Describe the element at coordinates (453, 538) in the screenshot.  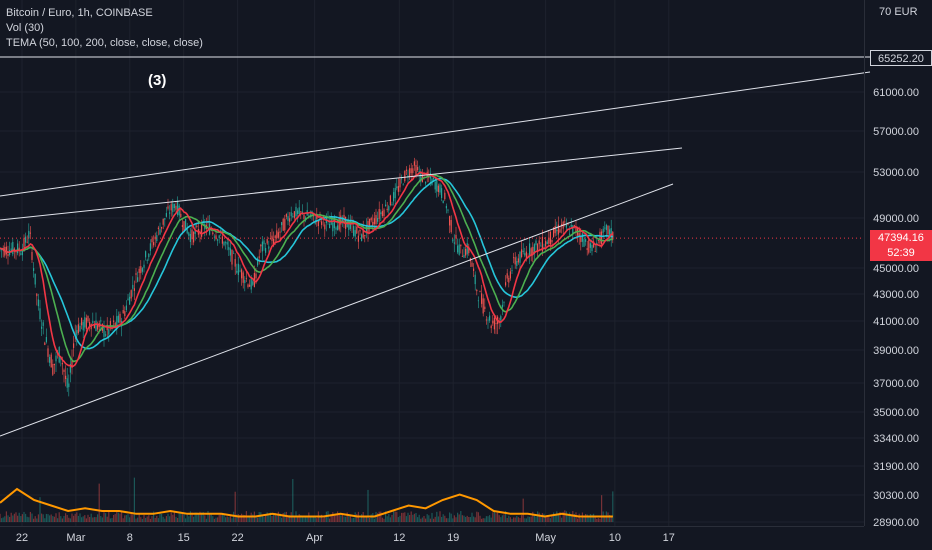
I see `time-tick-label: 19` at that location.